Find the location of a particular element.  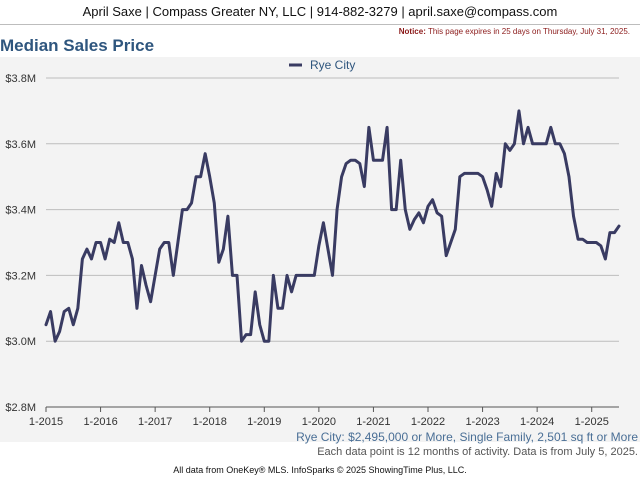

y-tick-label: $3.8M is located at coordinates (20, 79).